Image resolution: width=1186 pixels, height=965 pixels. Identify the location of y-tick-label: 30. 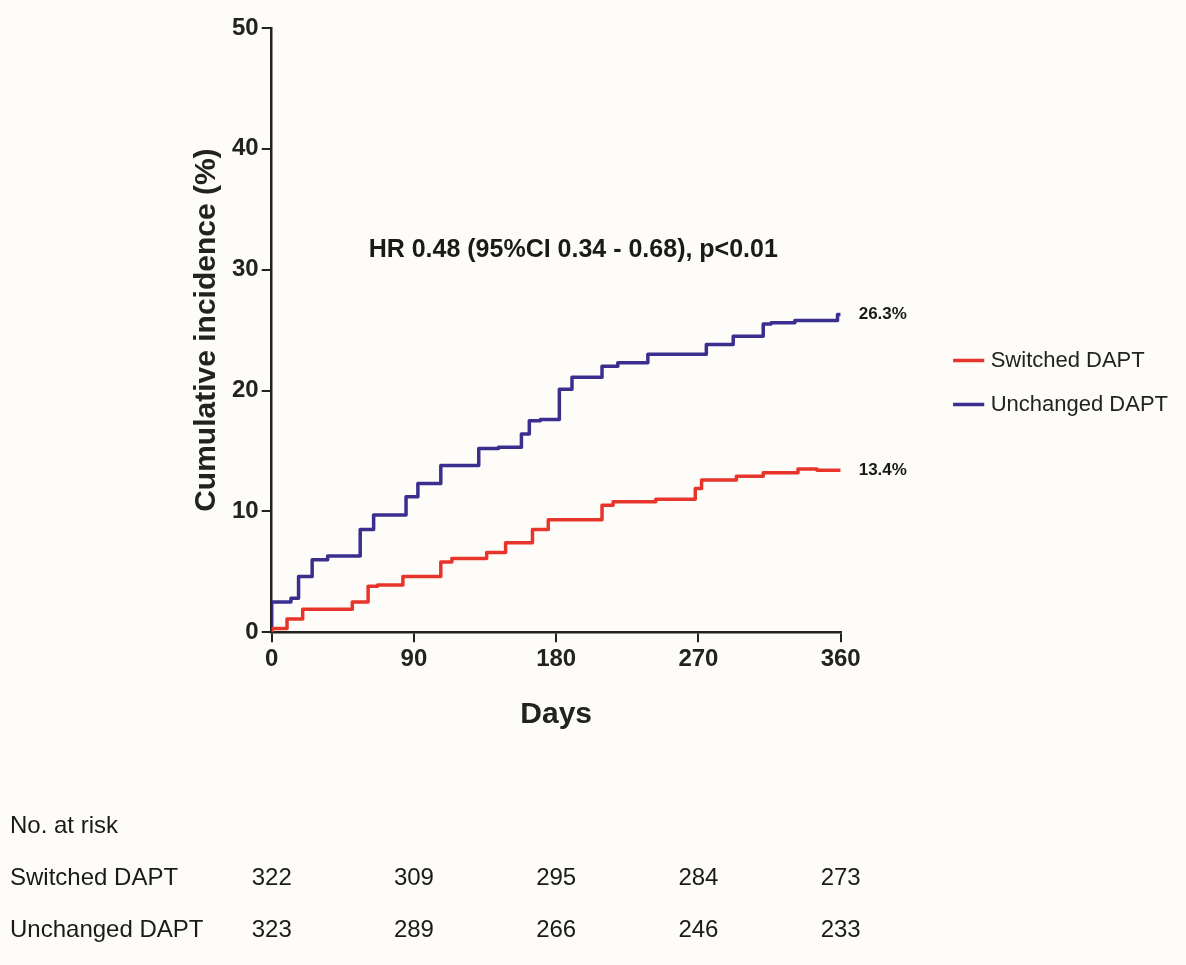
(245, 268).